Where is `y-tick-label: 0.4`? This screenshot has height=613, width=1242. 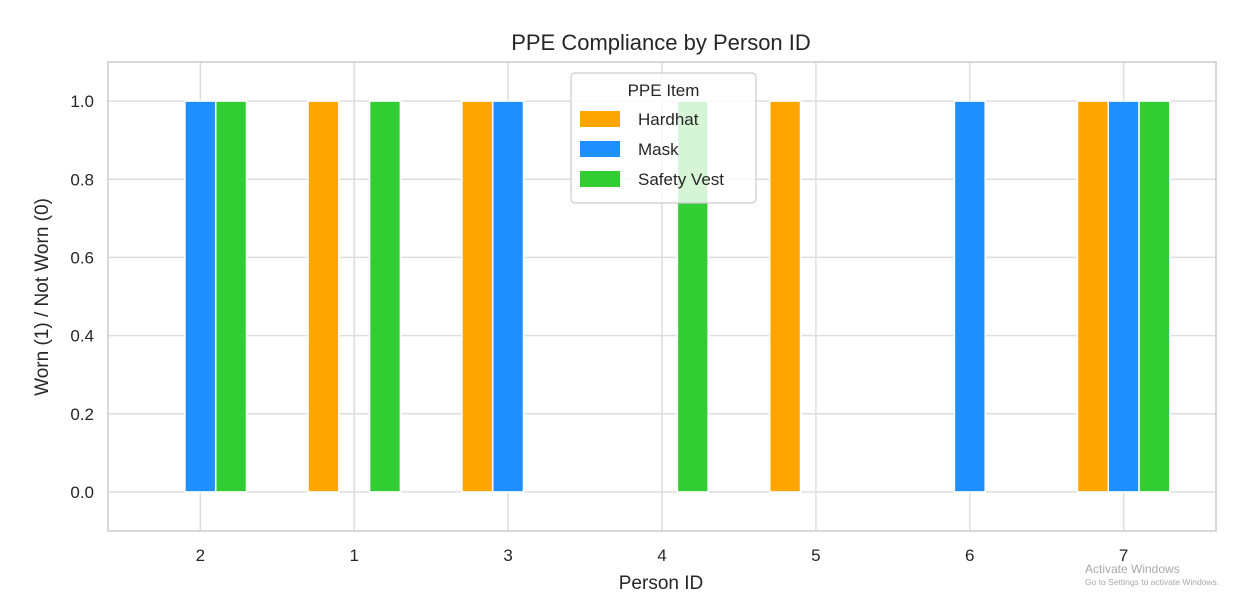 y-tick-label: 0.4 is located at coordinates (82, 336).